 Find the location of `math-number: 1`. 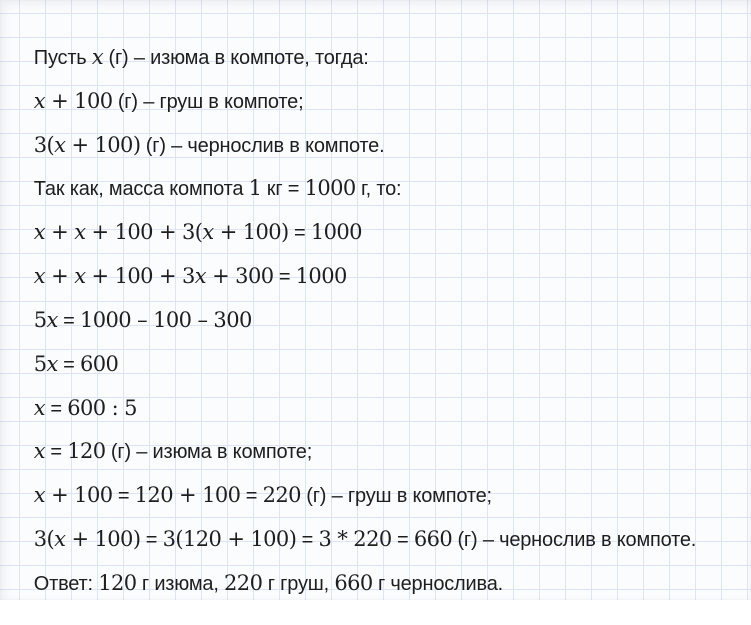

math-number: 1 is located at coordinates (255, 188).